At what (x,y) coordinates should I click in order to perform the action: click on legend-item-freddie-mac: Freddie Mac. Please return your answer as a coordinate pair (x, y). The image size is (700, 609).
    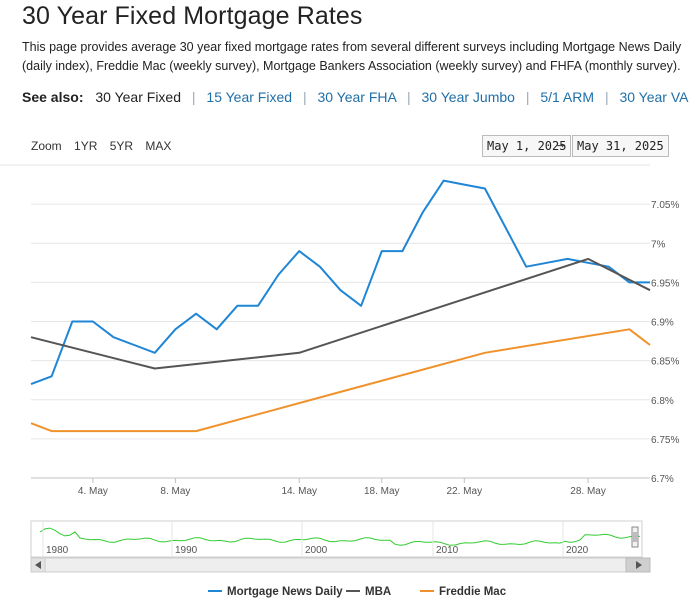
    Looking at the image, I should click on (463, 592).